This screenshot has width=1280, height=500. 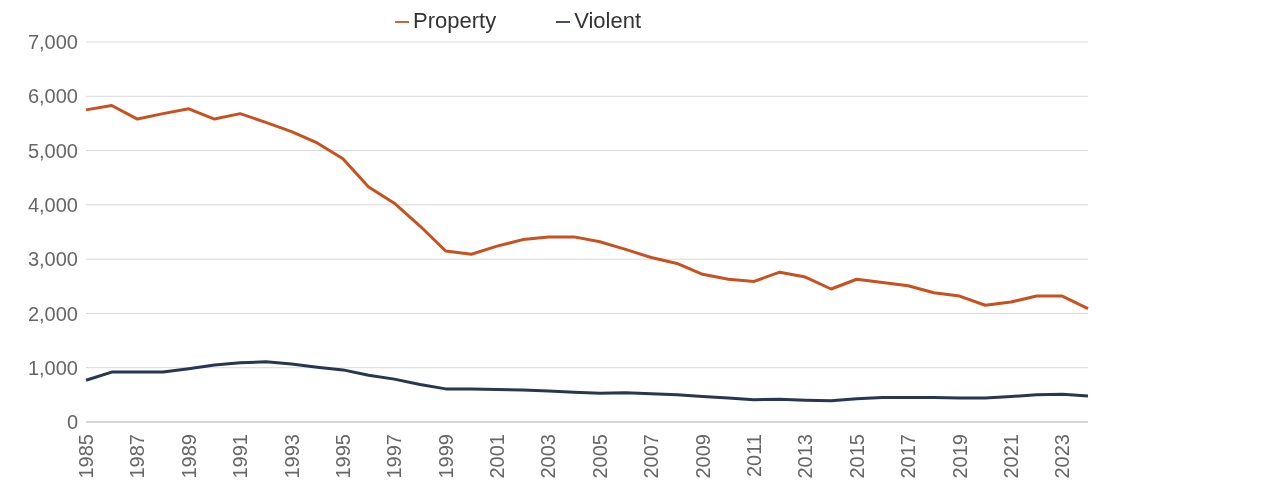 What do you see at coordinates (908, 456) in the screenshot?
I see `x-tick-label: 2017` at bounding box center [908, 456].